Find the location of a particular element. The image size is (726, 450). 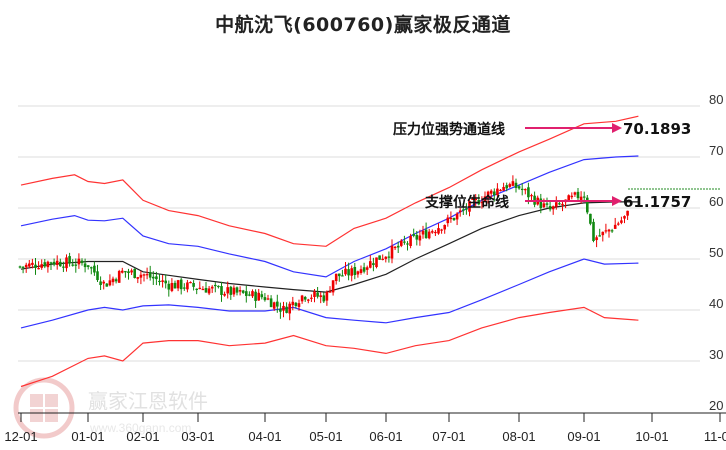

x-tick-label: 03-01 is located at coordinates (197, 436).